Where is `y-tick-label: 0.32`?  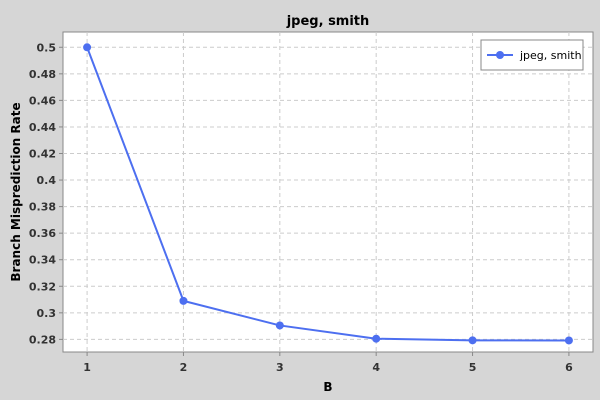 y-tick-label: 0.32 is located at coordinates (42, 286).